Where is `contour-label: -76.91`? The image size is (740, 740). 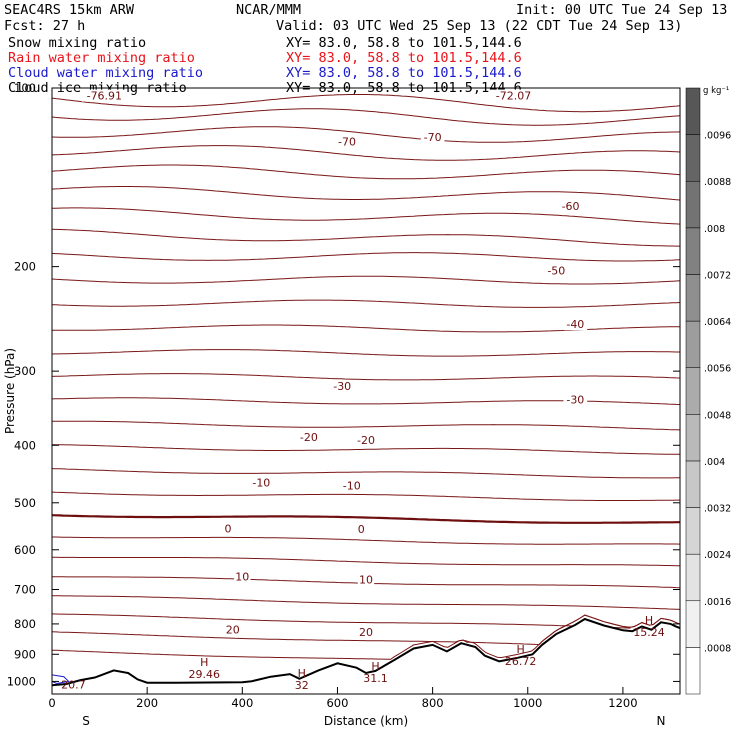
contour-label: -76.91 is located at coordinates (104, 96).